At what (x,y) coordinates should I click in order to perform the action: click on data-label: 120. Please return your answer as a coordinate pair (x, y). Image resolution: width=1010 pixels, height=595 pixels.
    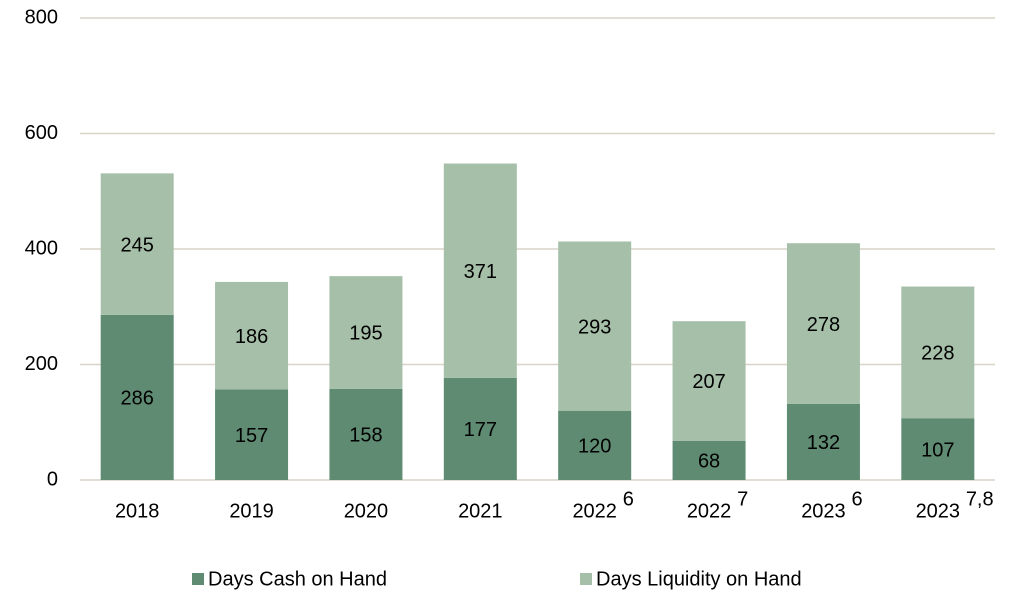
    Looking at the image, I should click on (594, 447).